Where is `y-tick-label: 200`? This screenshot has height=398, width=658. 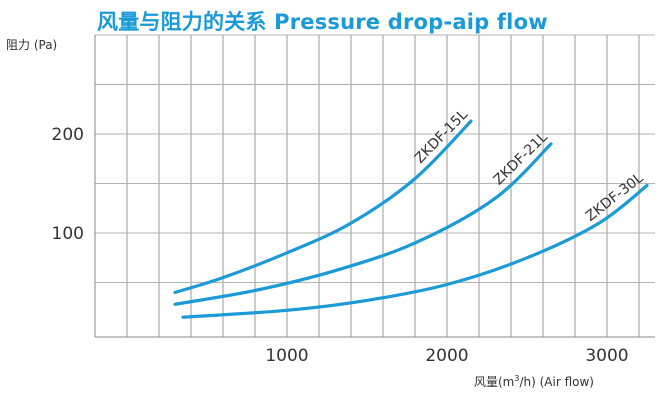
y-tick-label: 200 is located at coordinates (68, 135).